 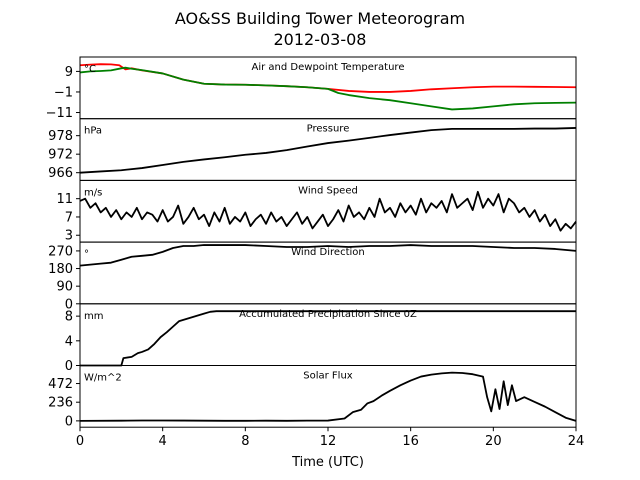 What do you see at coordinates (64, 287) in the screenshot?
I see `panel-4-ytick-label-2: 90` at bounding box center [64, 287].